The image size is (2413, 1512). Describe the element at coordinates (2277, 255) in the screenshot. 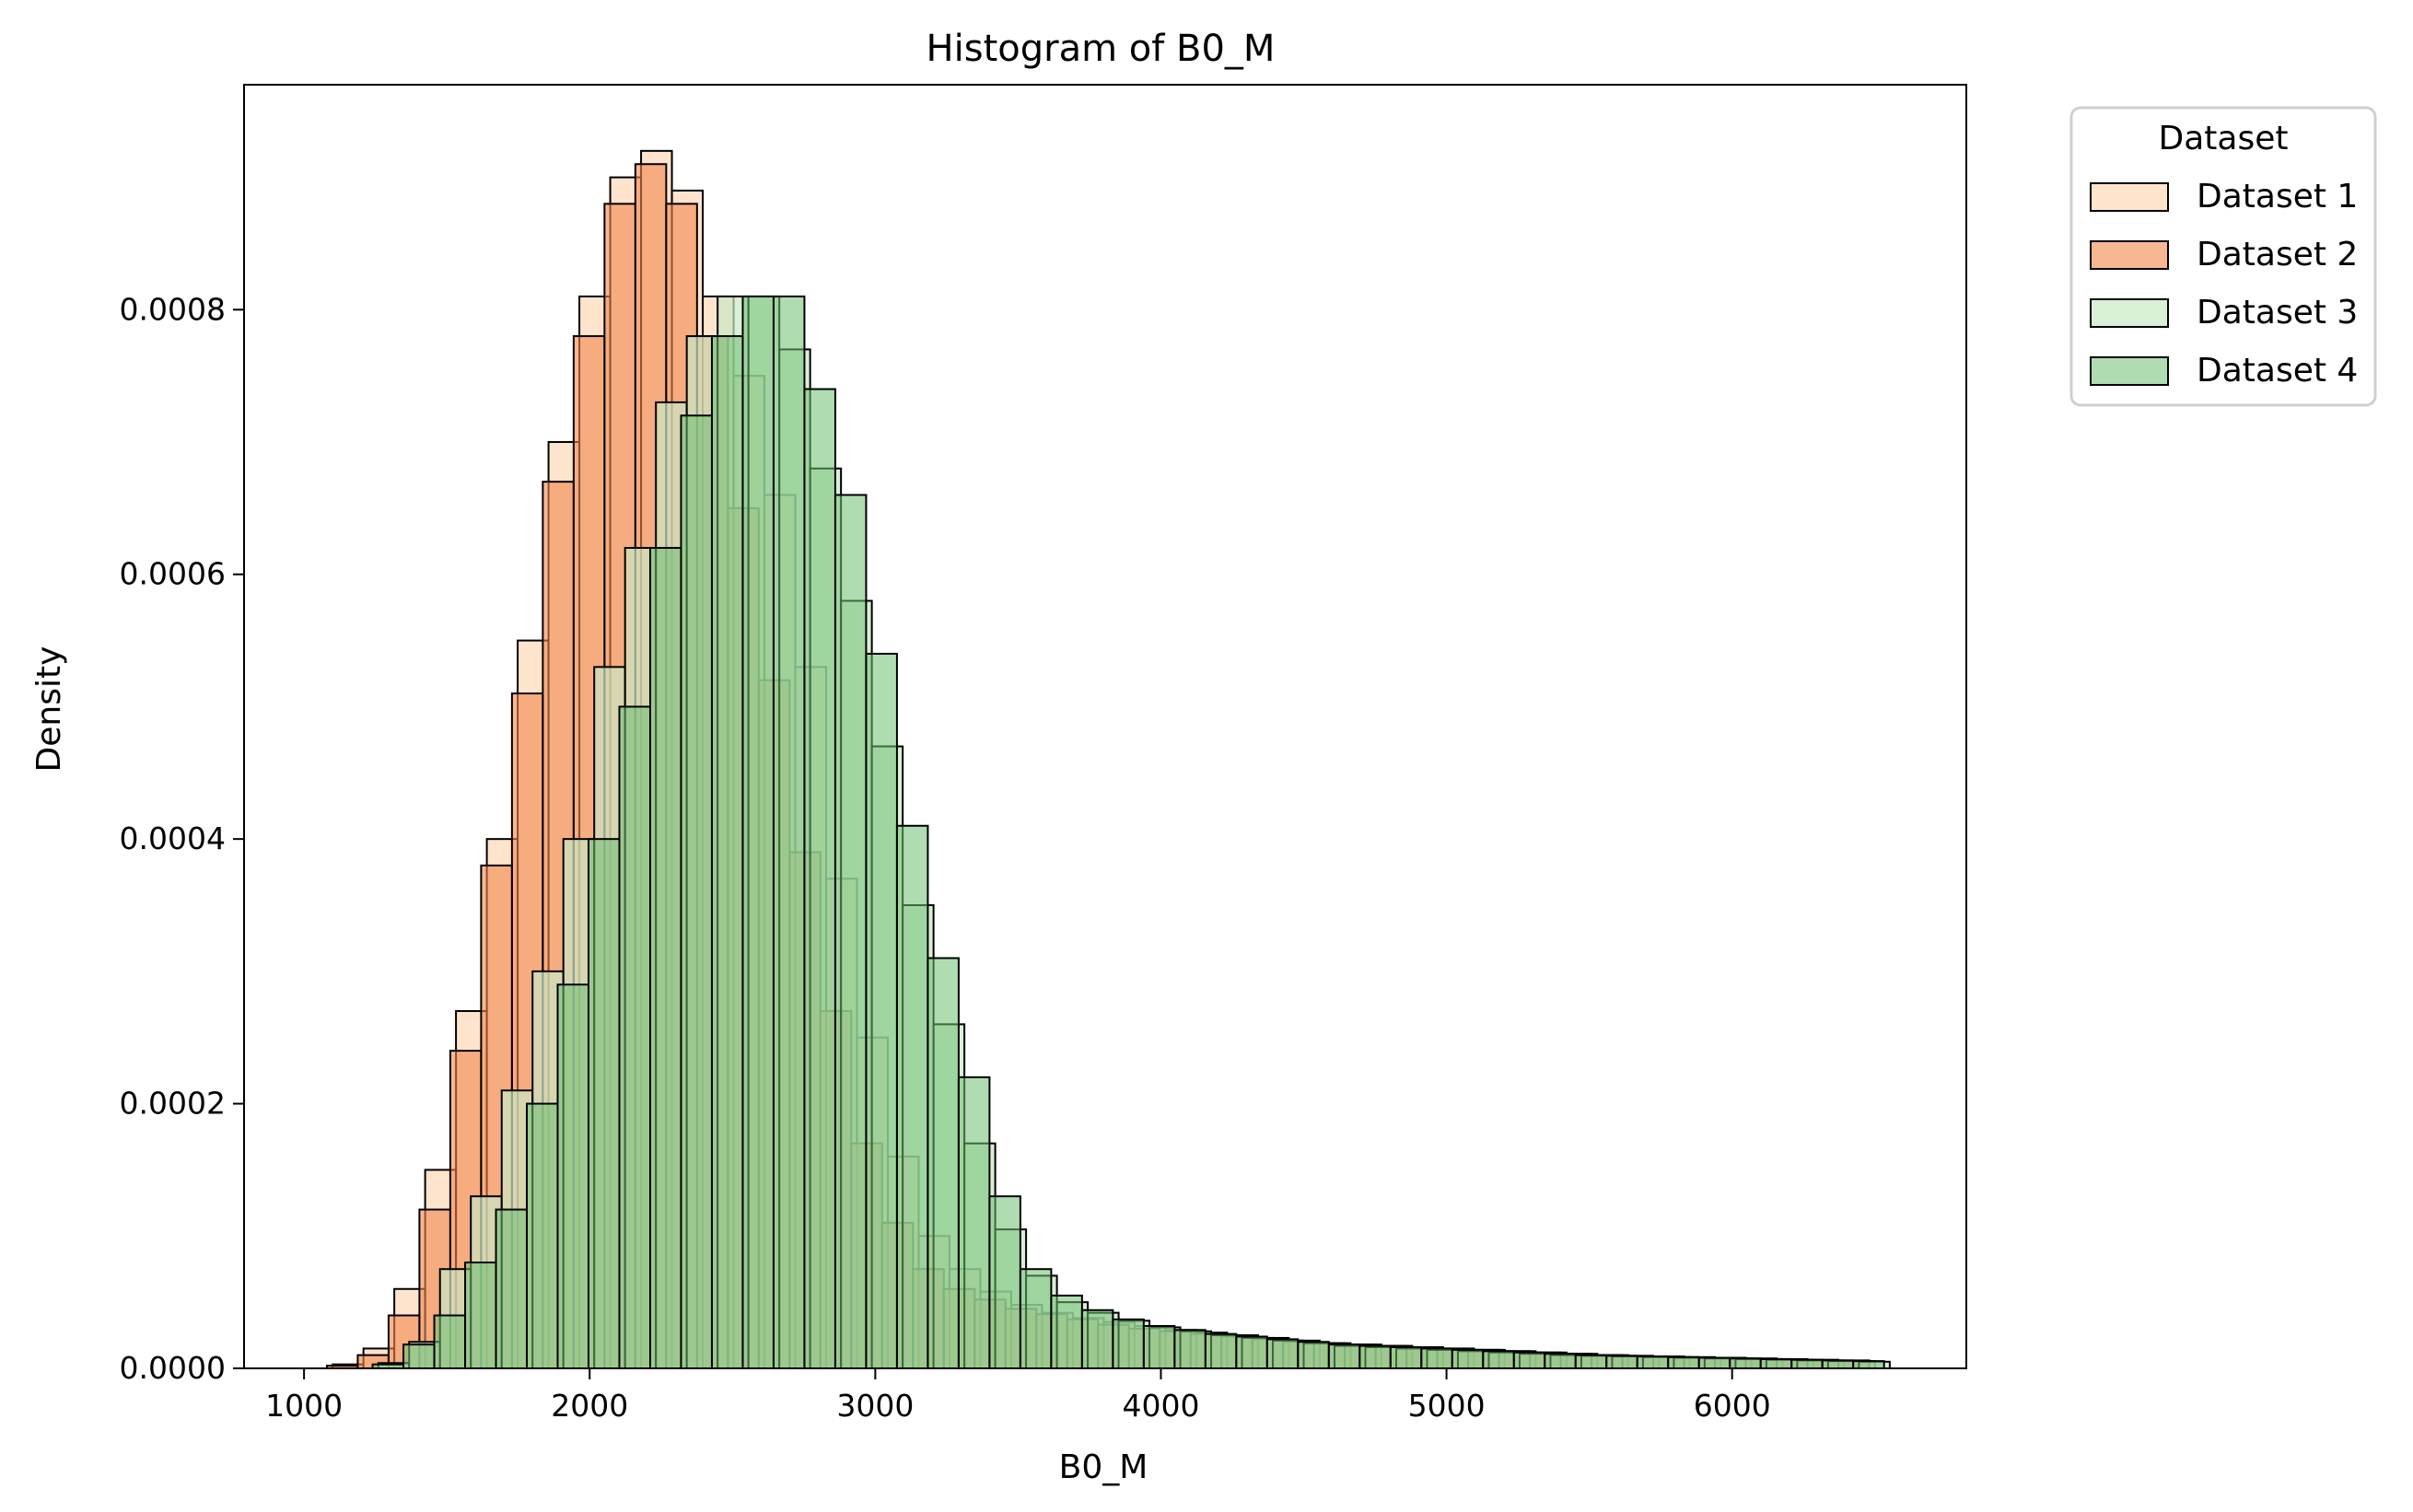

I see `legend-label: Dataset 2` at that location.